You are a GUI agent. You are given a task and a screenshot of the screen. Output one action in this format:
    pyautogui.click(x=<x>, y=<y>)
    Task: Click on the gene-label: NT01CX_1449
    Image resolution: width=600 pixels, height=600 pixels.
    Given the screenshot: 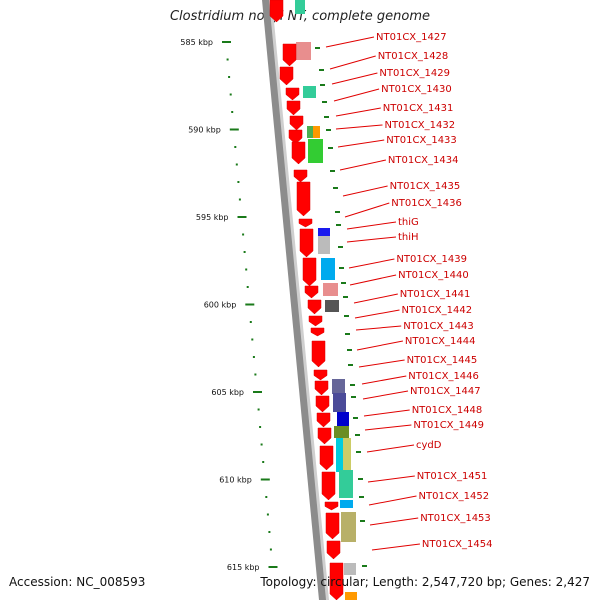 What is the action you would take?
    pyautogui.click(x=448, y=425)
    